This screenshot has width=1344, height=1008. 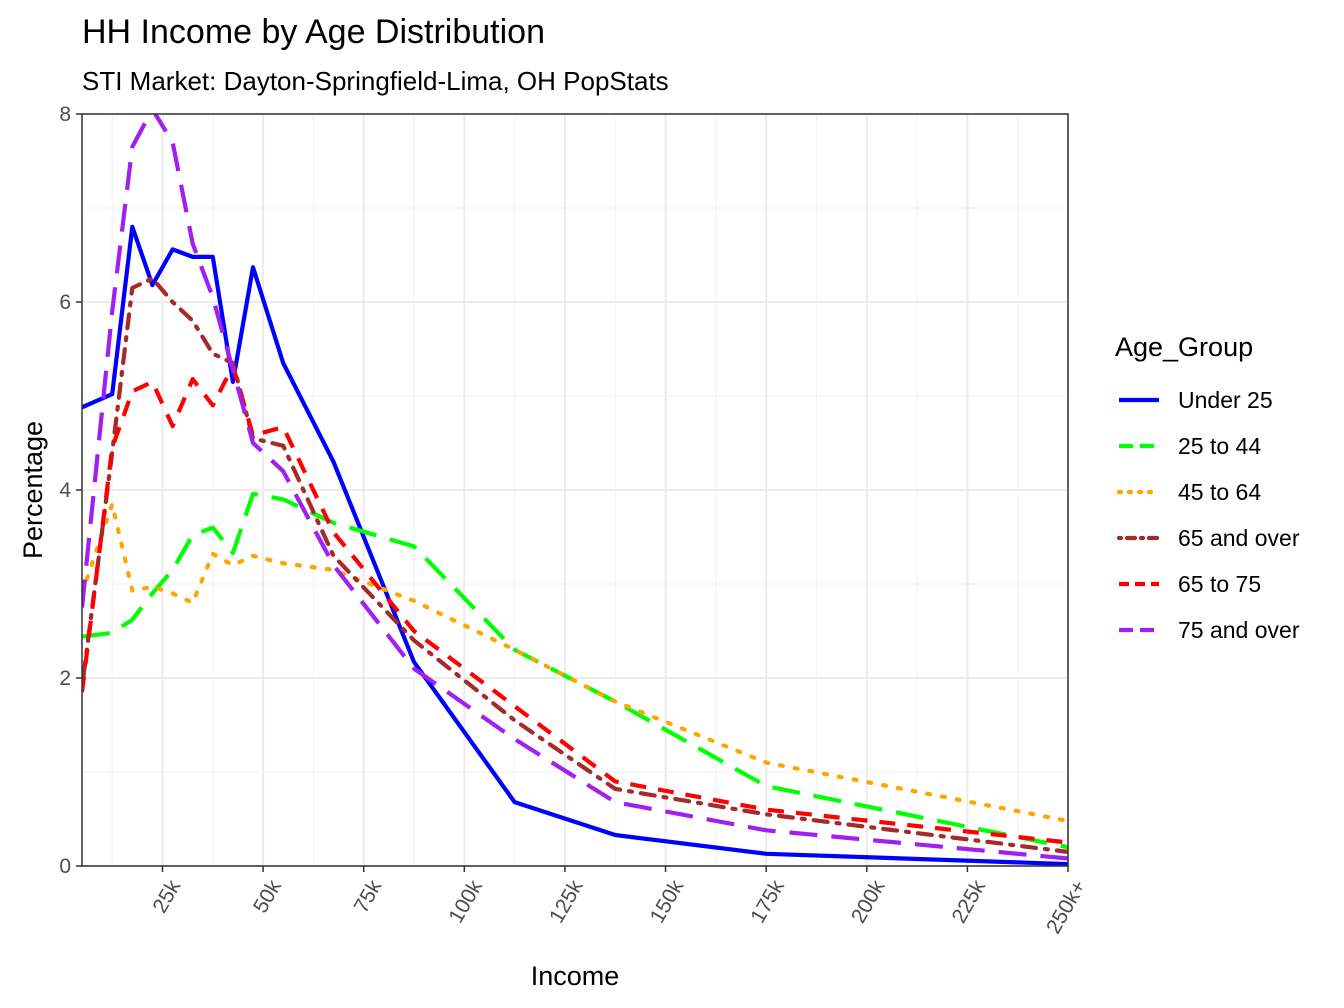 I want to click on legend-label: 65 to 75, so click(x=1219, y=584).